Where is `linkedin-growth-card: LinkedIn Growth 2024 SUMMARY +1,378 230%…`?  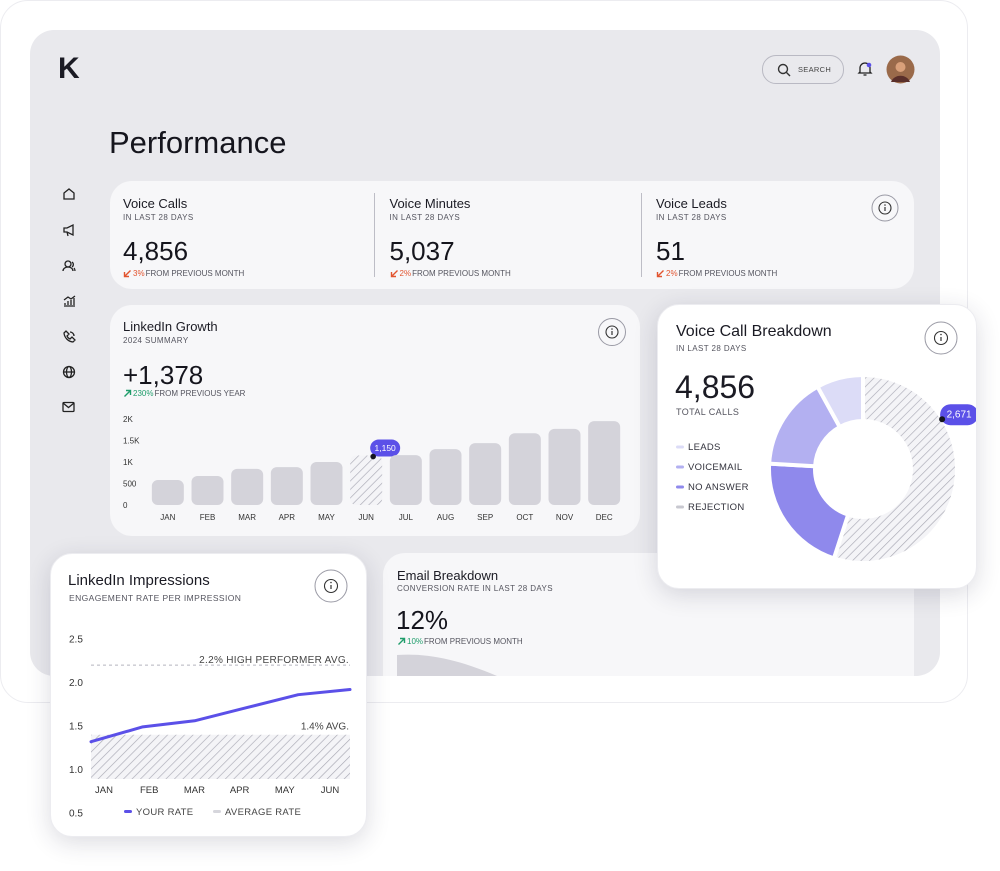
linkedin-growth-card: LinkedIn Growth 2024 SUMMARY +1,378 230%… is located at coordinates (375, 420).